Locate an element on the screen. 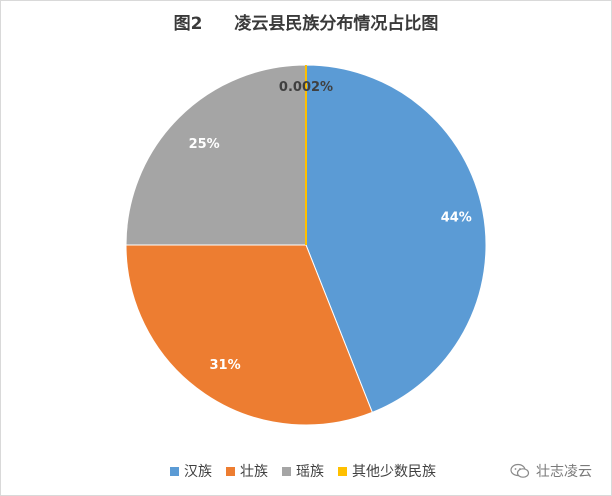  legend-label: 壮族 is located at coordinates (254, 472).